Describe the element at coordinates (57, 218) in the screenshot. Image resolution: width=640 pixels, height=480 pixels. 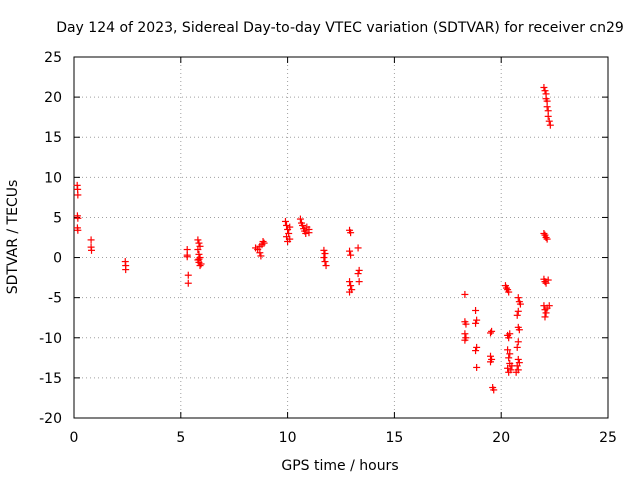
I see `y-tick-label: 5` at that location.